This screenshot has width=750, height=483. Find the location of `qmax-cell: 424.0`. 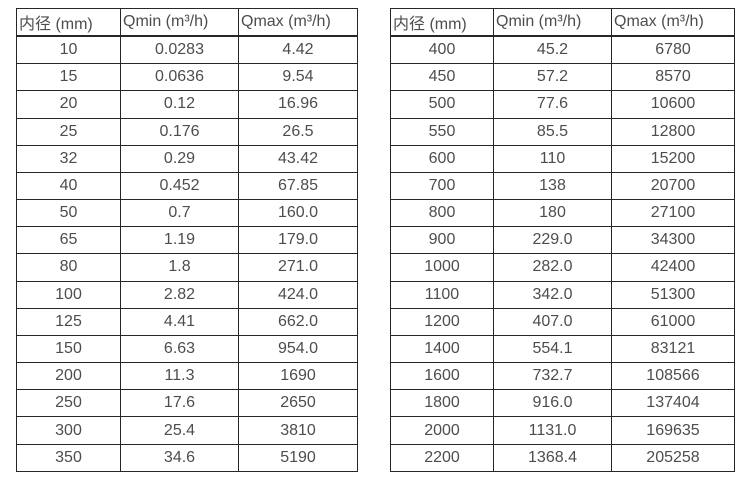

qmax-cell: 424.0 is located at coordinates (298, 294).